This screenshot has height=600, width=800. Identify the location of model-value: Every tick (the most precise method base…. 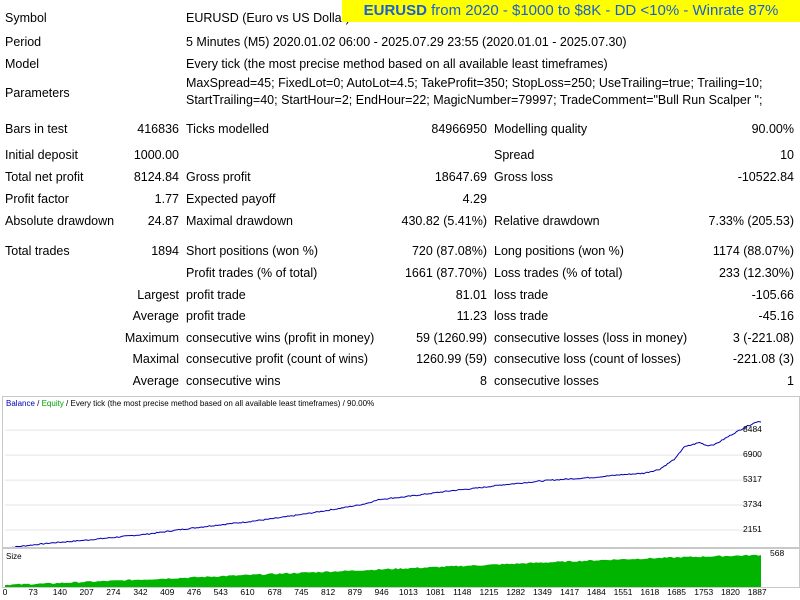
(397, 64).